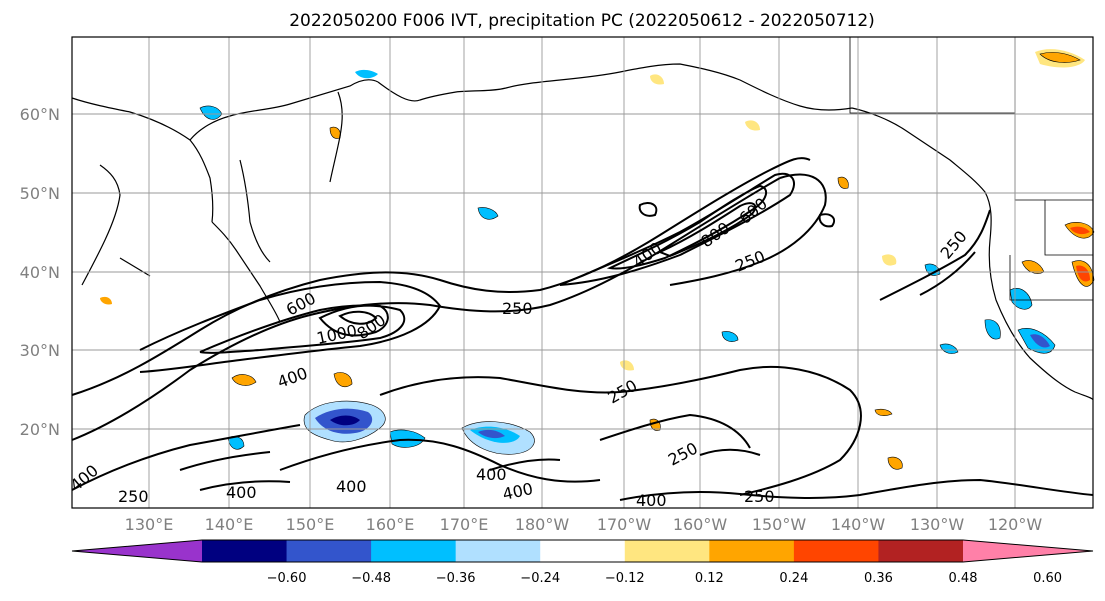 This screenshot has height=601, width=1105. What do you see at coordinates (287, 578) in the screenshot?
I see `colorbar-tick-label: −0.60` at bounding box center [287, 578].